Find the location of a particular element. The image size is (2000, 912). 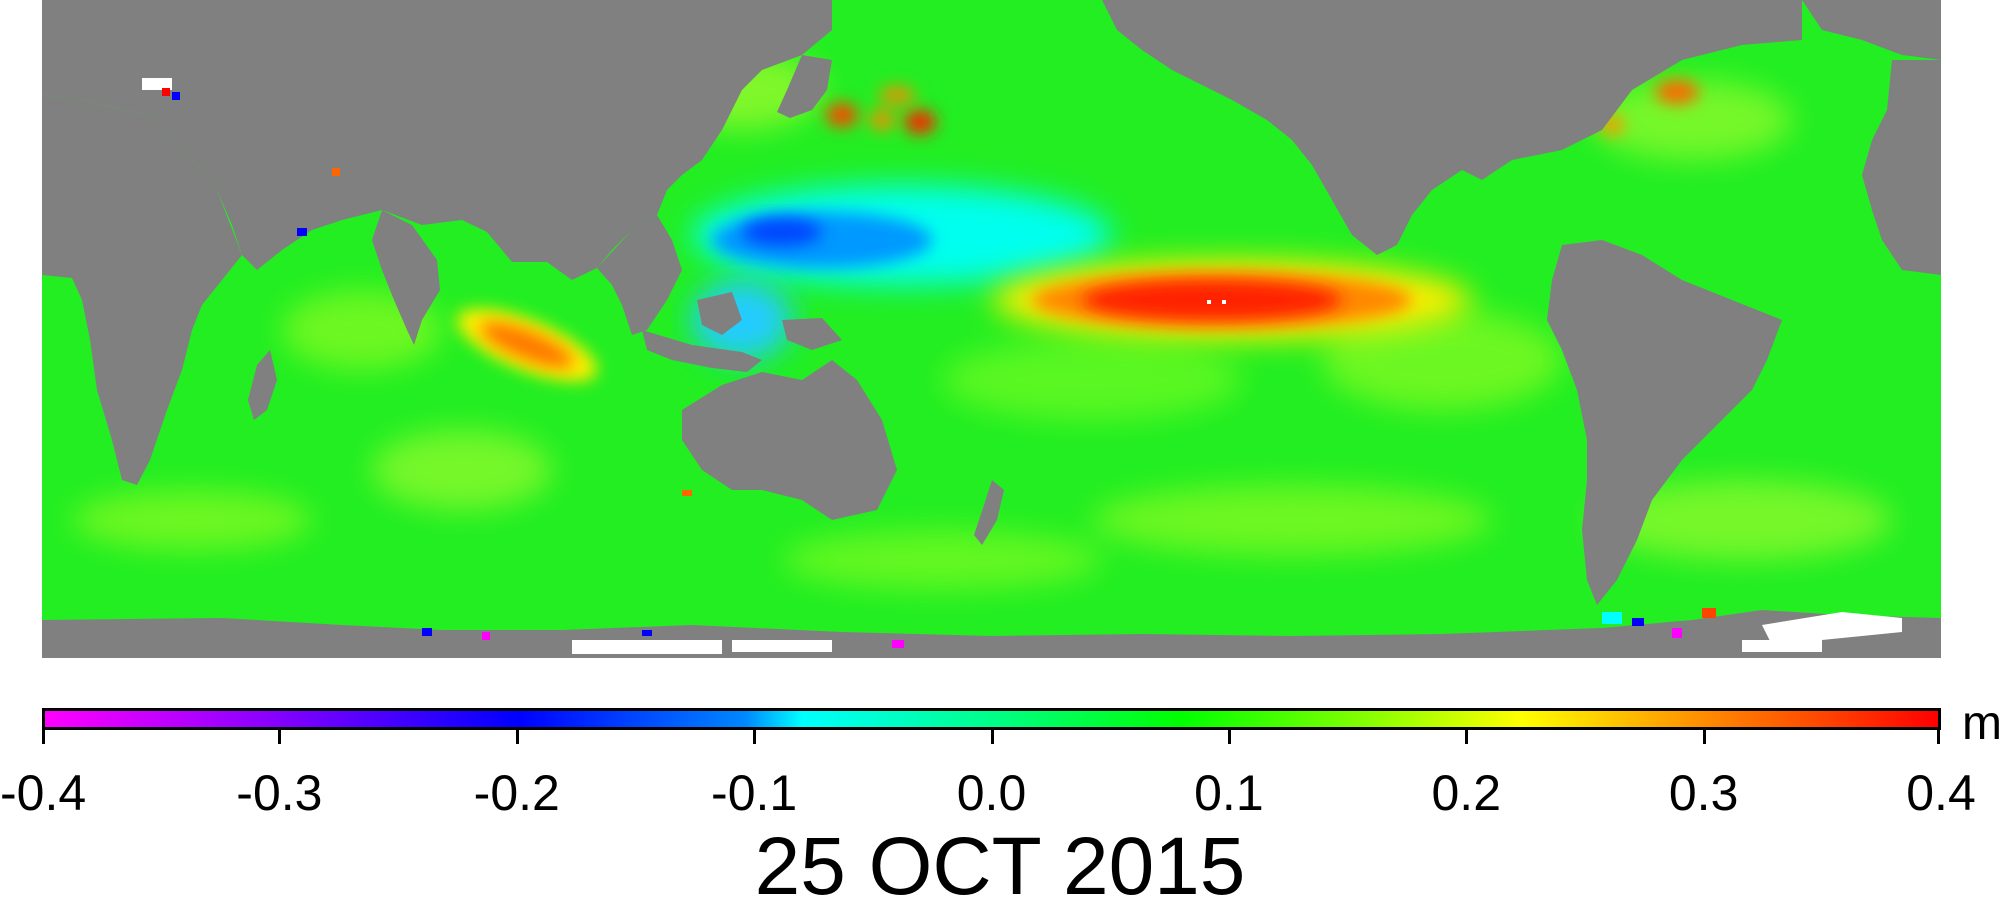

land-greenland is located at coordinates (1871, 30).